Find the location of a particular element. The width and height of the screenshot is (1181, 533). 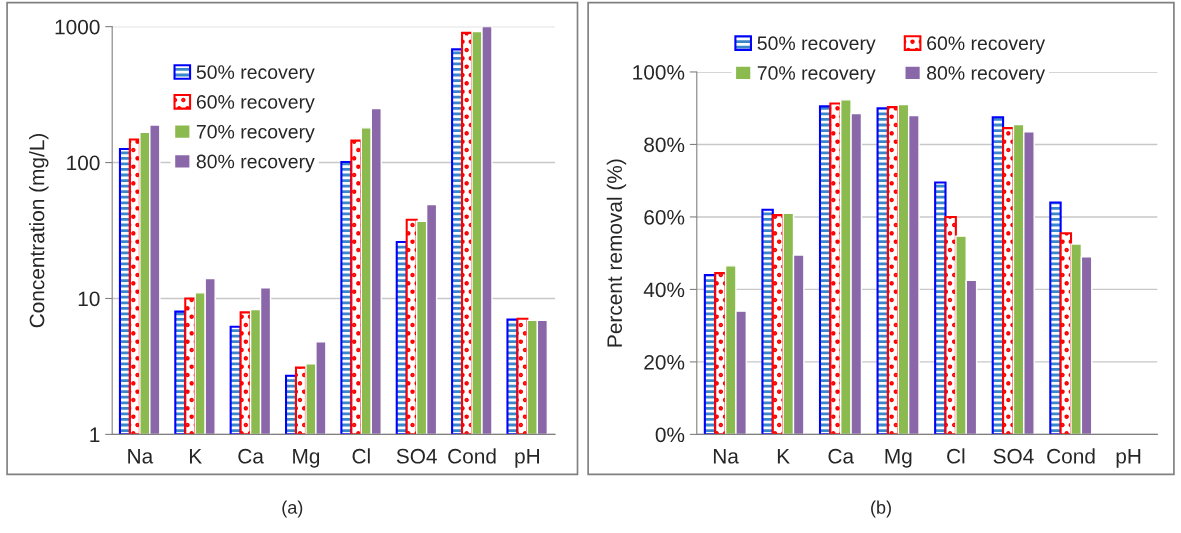

y-axis-title: Concentration (mg/L) is located at coordinates (39, 230).